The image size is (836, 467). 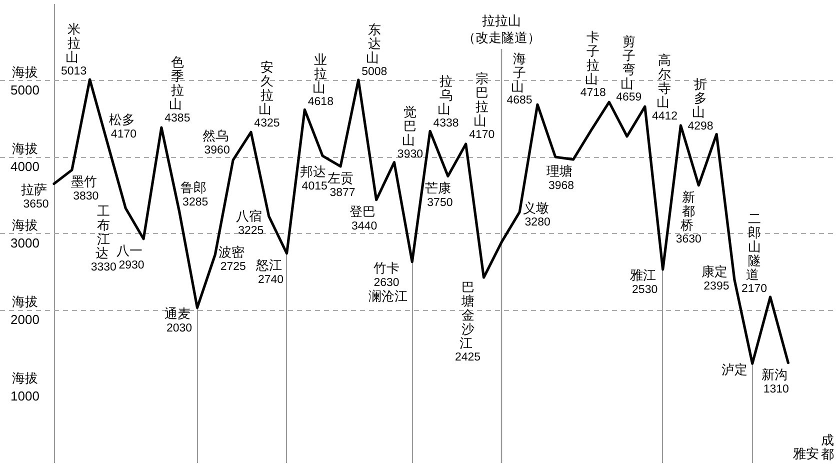 I want to click on data-label: 米拉山 5013, so click(x=74, y=50).